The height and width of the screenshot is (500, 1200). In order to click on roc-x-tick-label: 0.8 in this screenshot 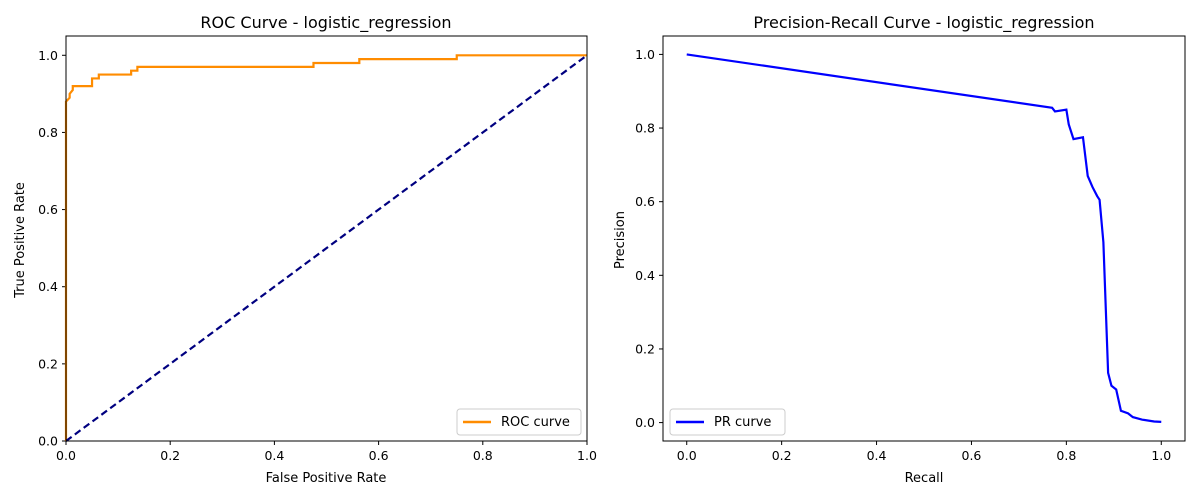, I will do `click(483, 455)`.